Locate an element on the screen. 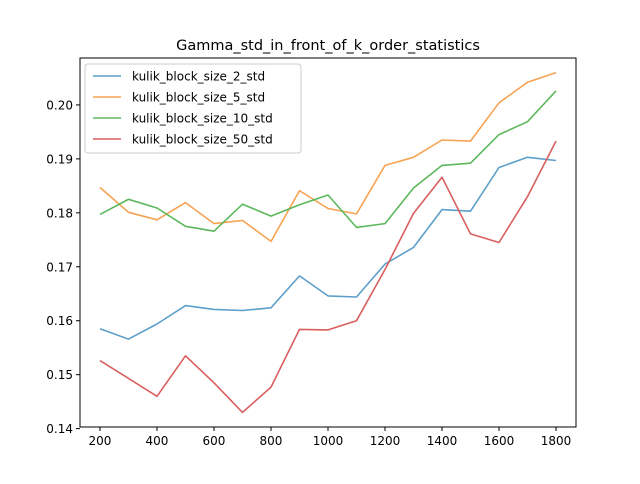 The height and width of the screenshot is (484, 640). y-tick-label: 0.19 is located at coordinates (59, 159).